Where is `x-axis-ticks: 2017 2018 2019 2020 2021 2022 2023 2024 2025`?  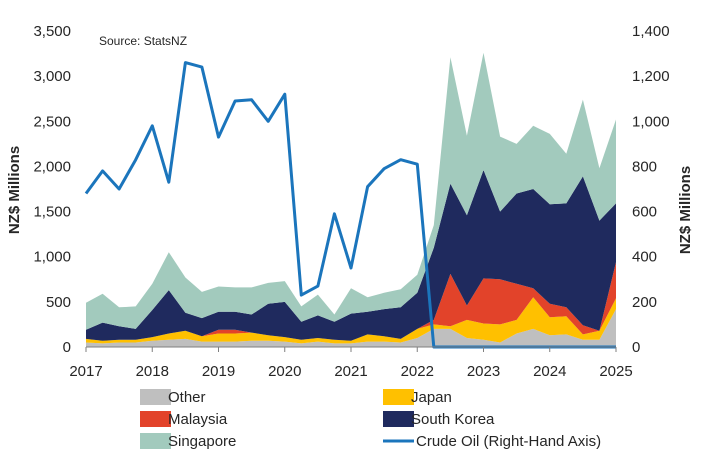 x-axis-ticks: 2017 2018 2019 2020 2021 2022 2023 2024 2025 is located at coordinates (351, 363).